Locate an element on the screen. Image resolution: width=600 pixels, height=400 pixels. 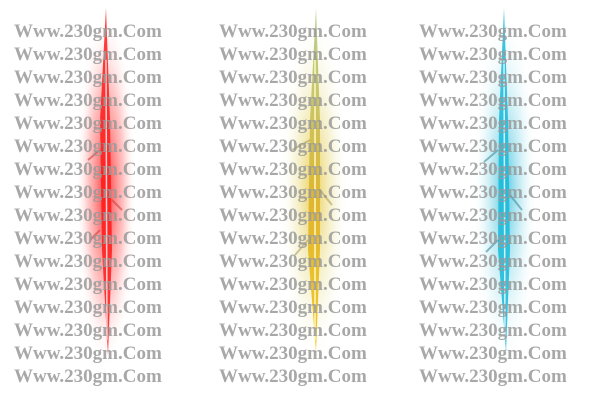
cyan-sword is located at coordinates (505, 189).